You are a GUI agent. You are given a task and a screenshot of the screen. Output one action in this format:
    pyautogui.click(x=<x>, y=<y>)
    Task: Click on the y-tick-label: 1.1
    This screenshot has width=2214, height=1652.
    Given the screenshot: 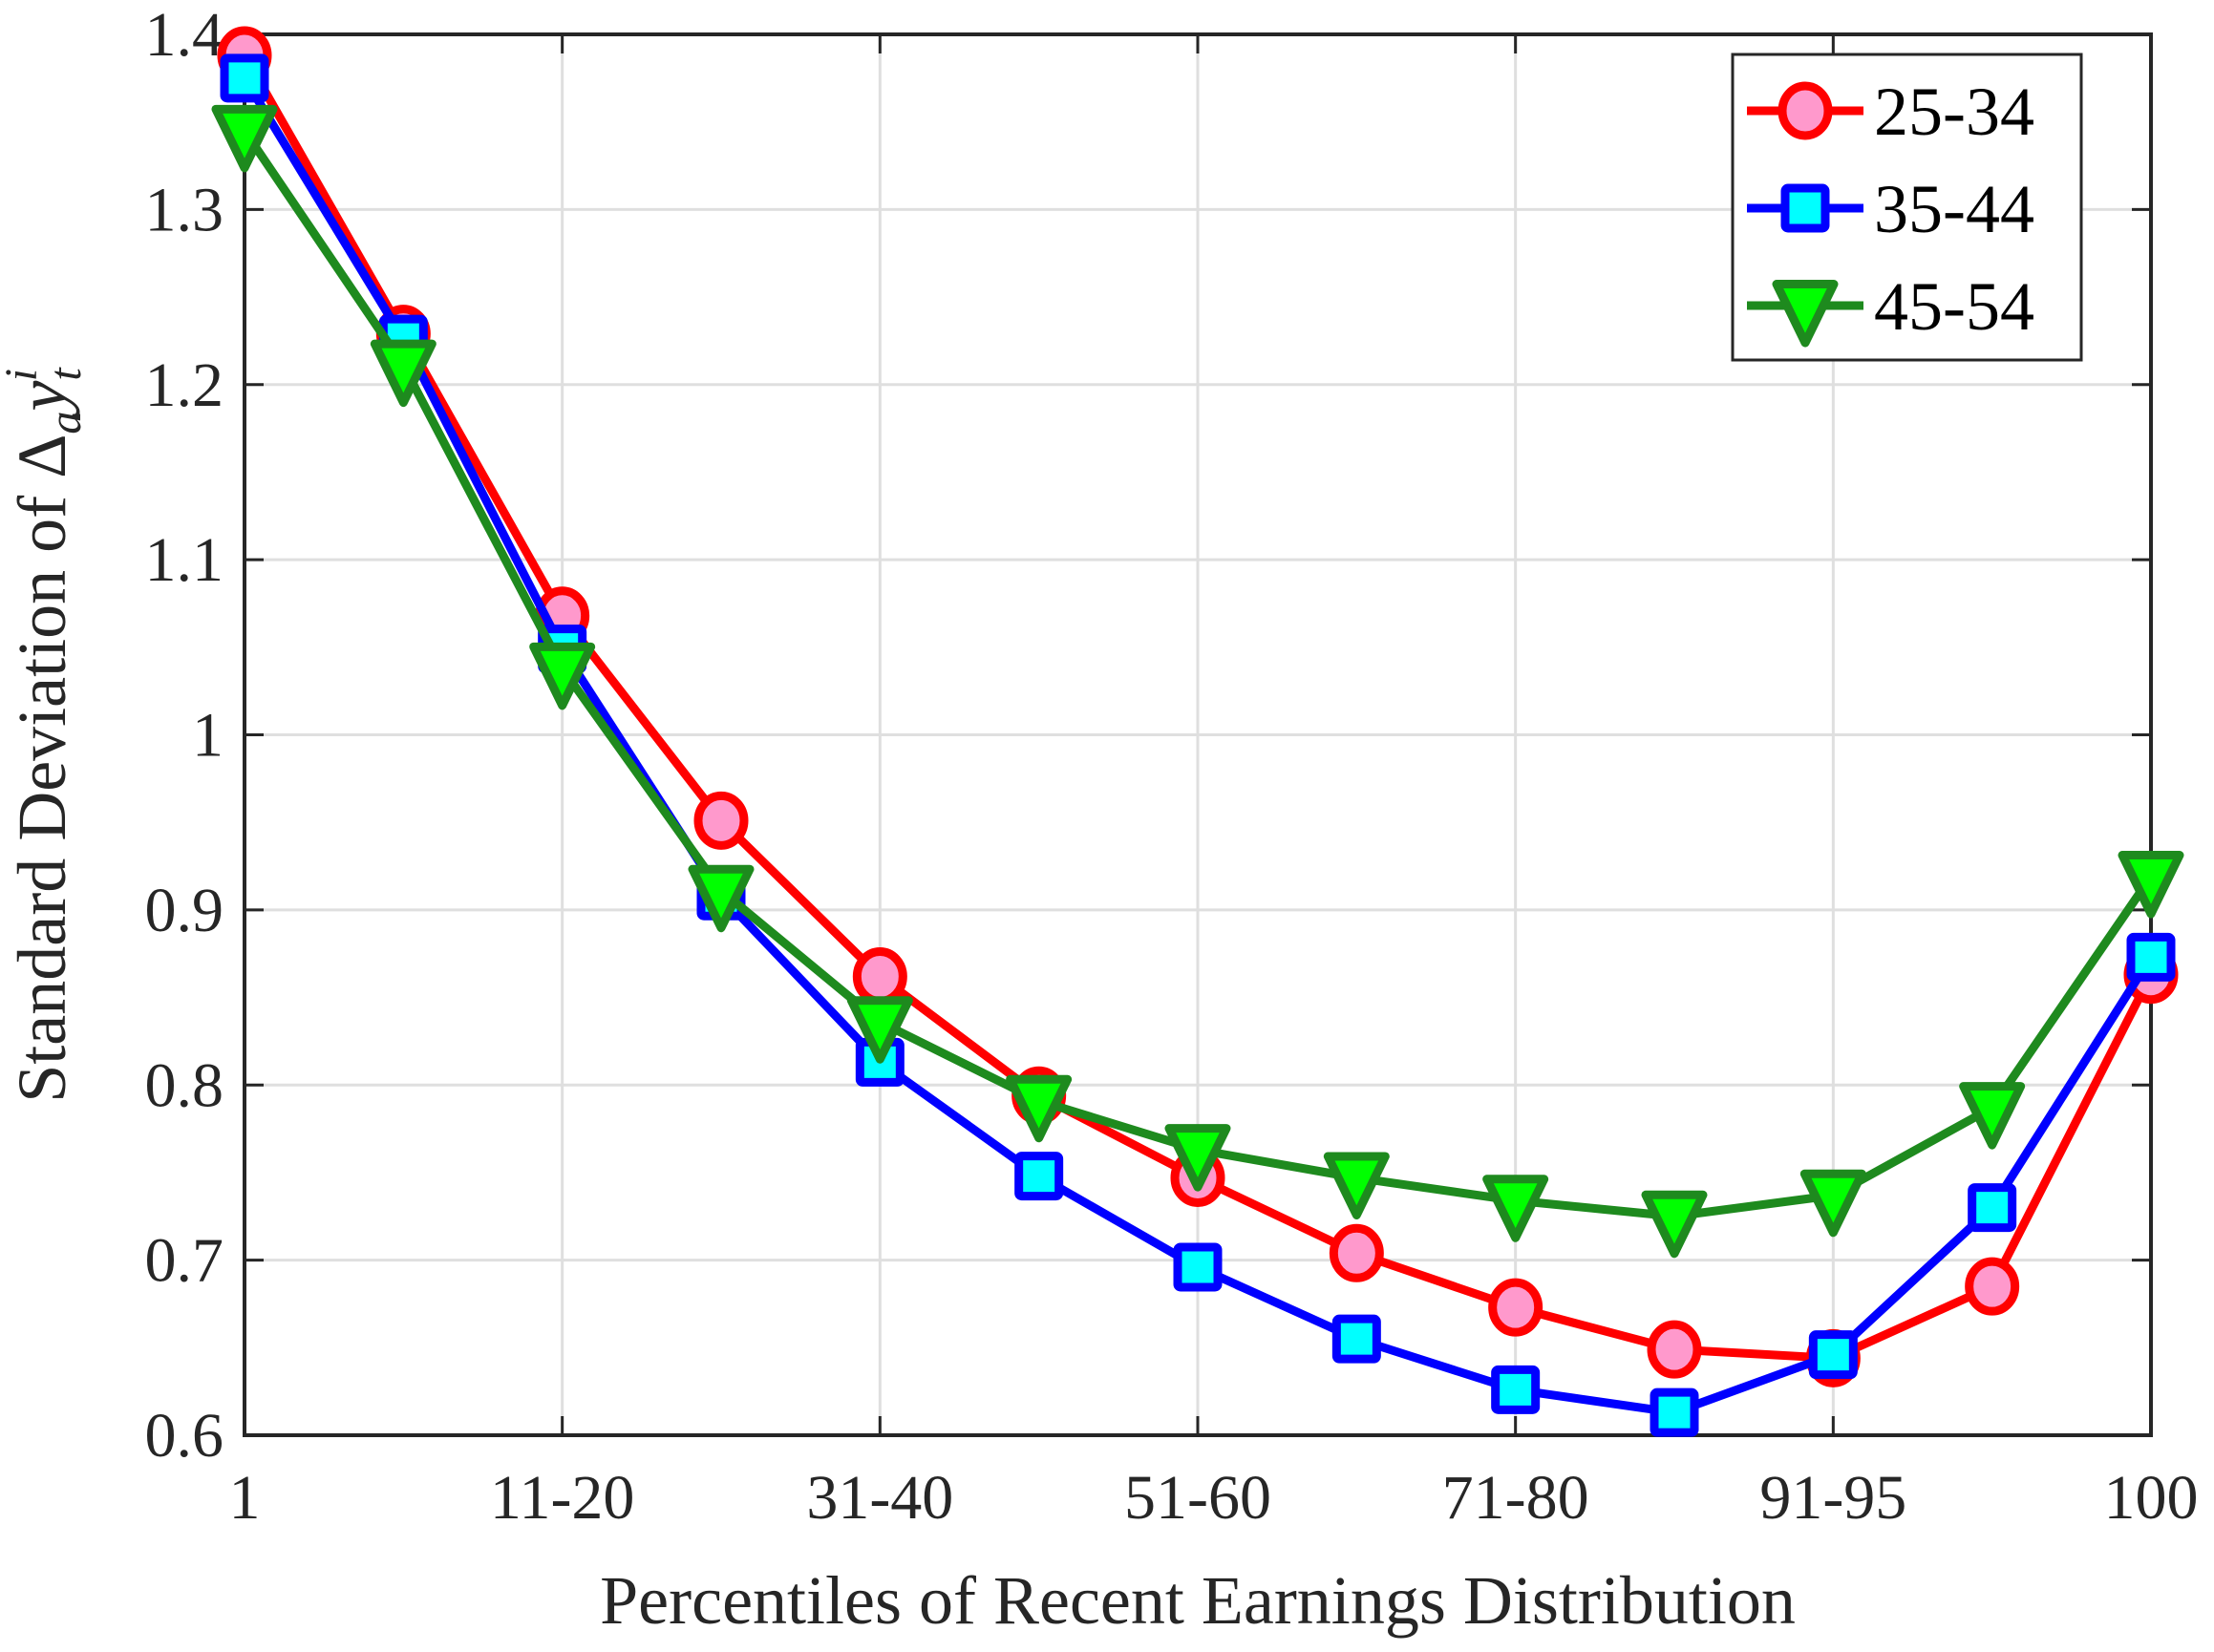 What is the action you would take?
    pyautogui.click(x=184, y=560)
    